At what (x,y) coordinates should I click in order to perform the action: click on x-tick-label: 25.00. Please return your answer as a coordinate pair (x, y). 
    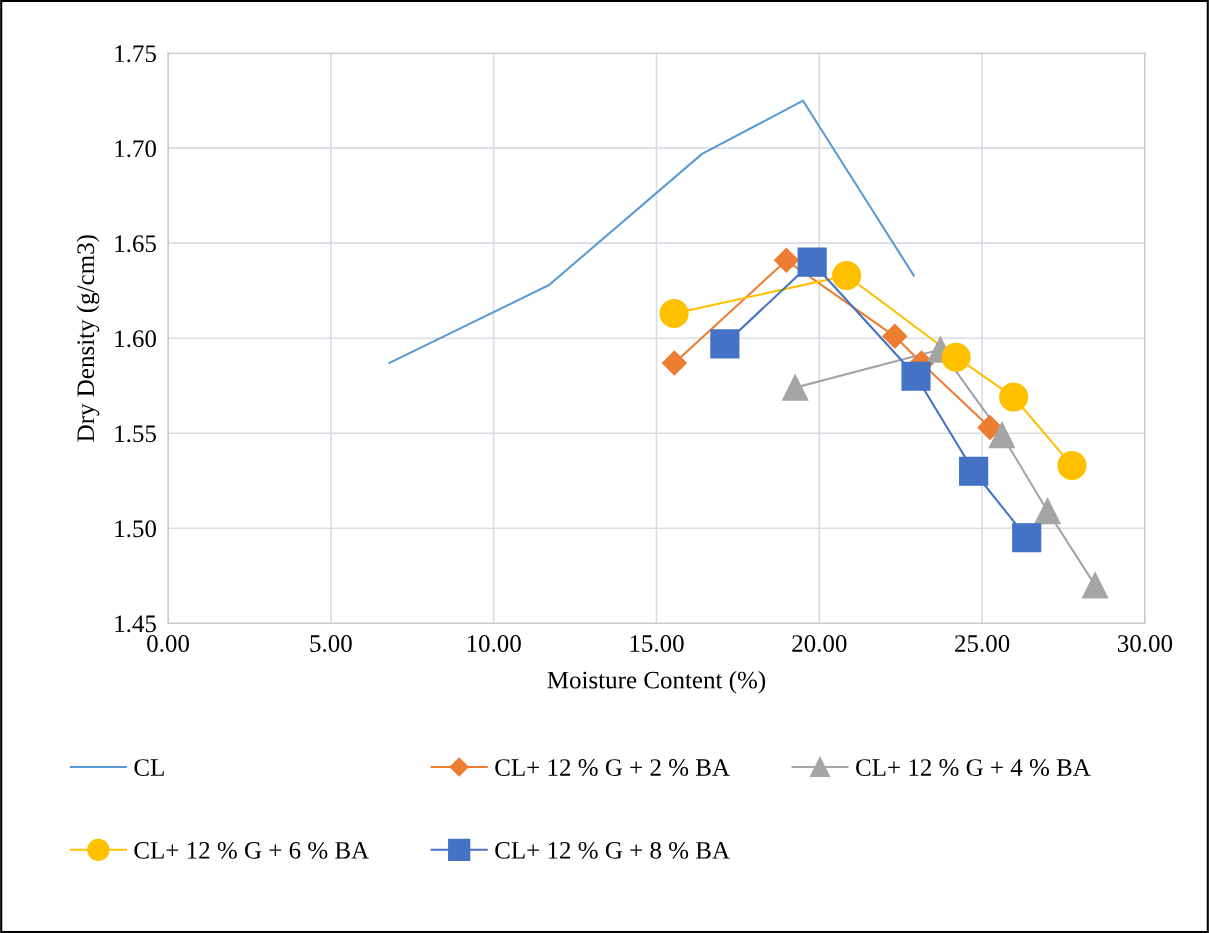
    Looking at the image, I should click on (982, 644).